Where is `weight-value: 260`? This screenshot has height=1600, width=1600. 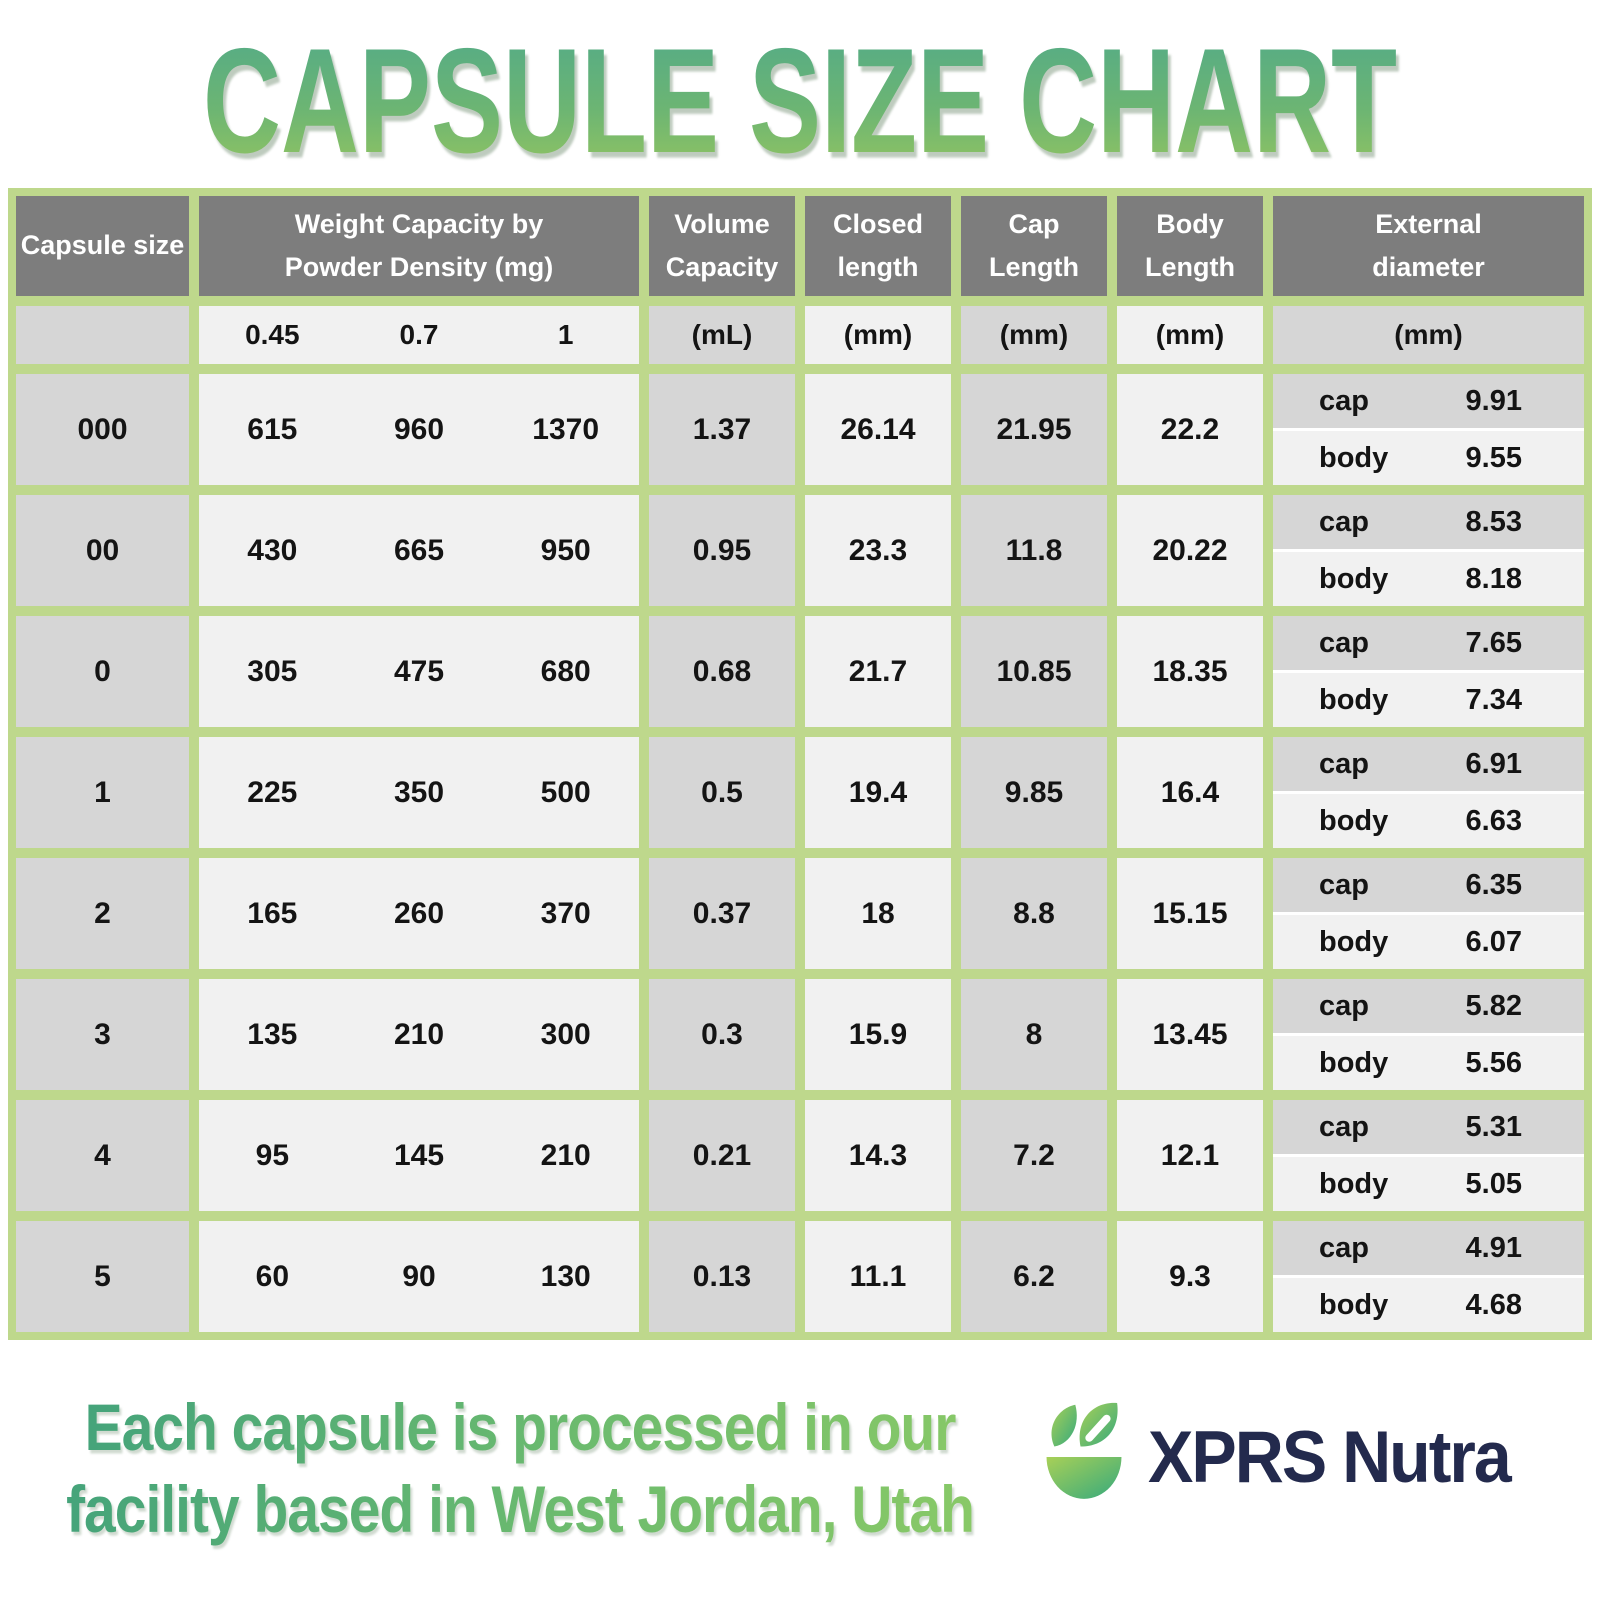 weight-value: 260 is located at coordinates (419, 913).